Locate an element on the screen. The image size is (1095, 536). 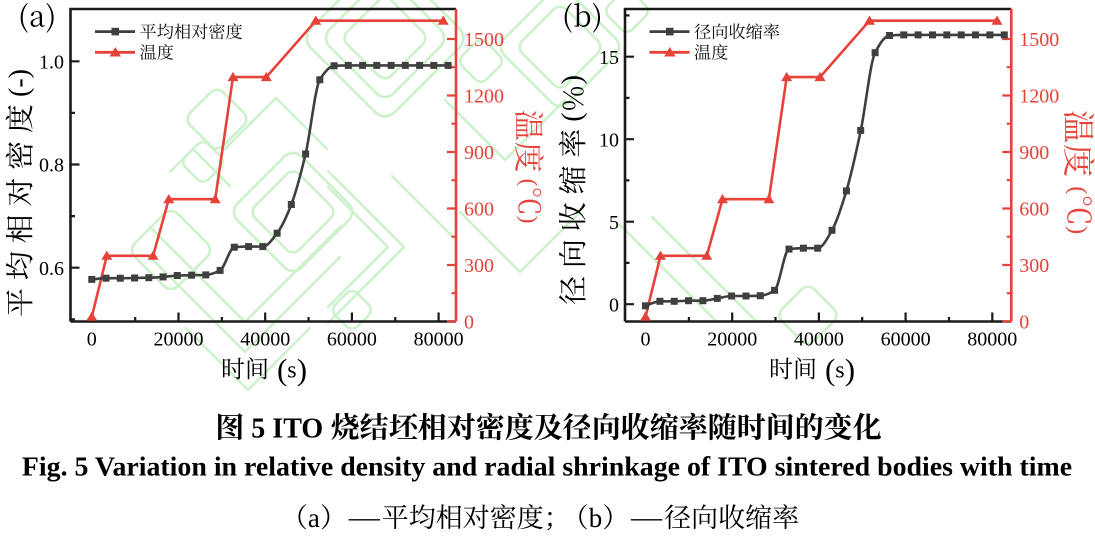
svg-text: 10 is located at coordinates (609, 140).